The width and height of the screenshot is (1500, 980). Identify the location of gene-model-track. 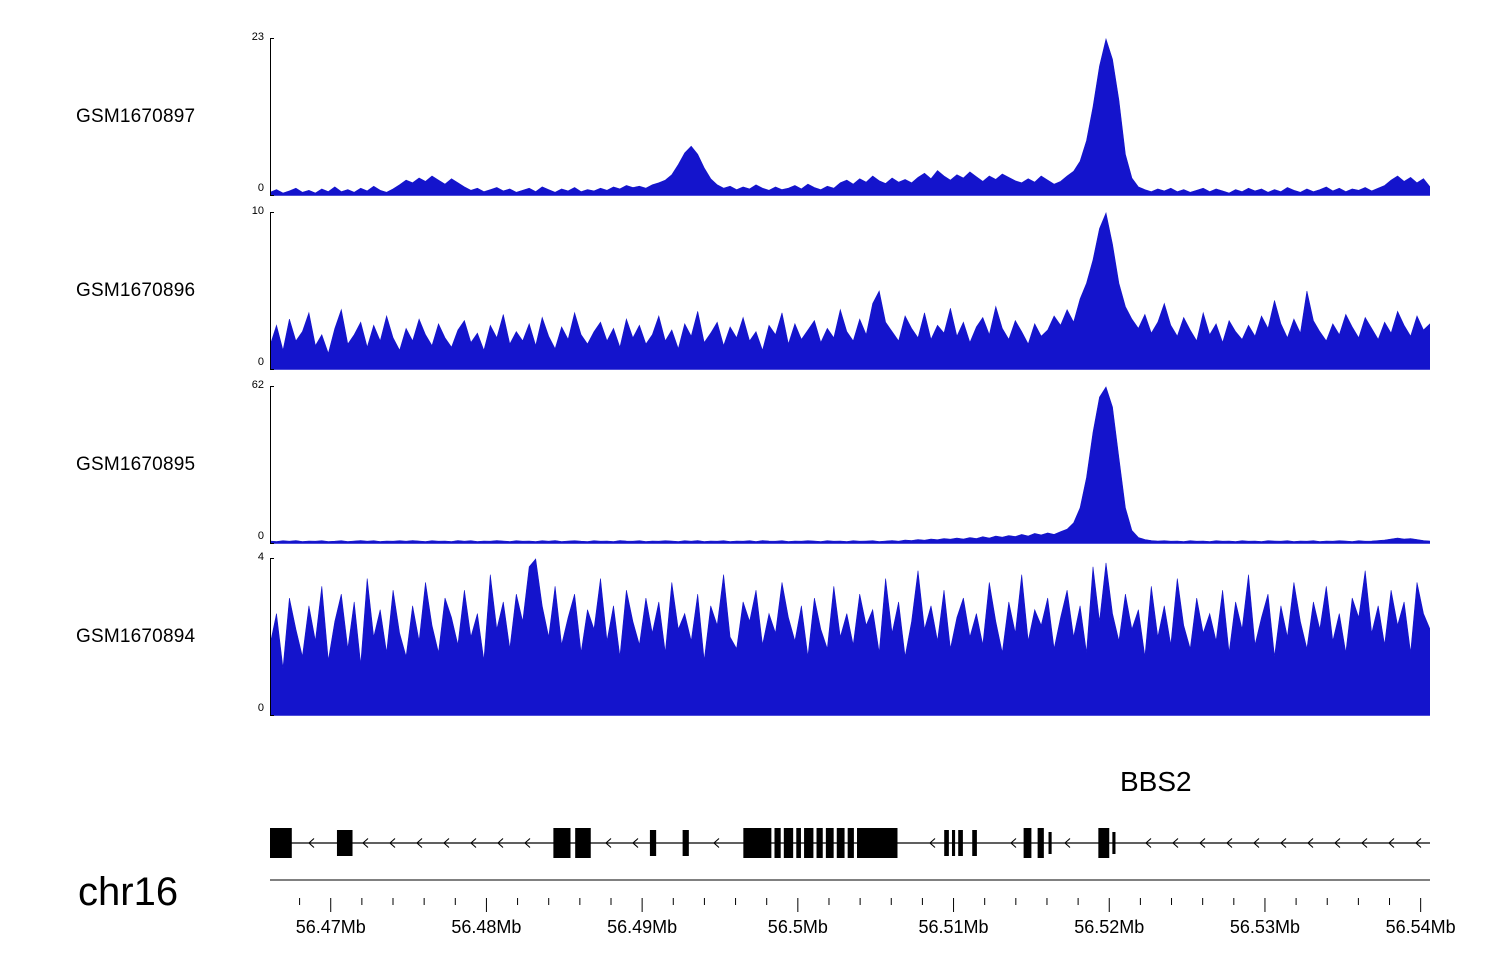
(850, 843).